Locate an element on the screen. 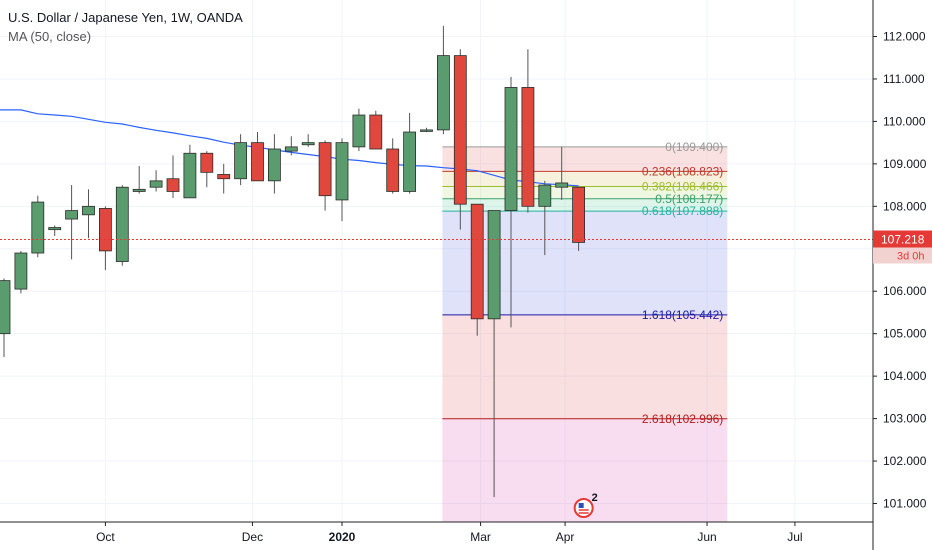 Image resolution: width=932 pixels, height=550 pixels. fib-level-label: 0(109.400) is located at coordinates (694, 147).